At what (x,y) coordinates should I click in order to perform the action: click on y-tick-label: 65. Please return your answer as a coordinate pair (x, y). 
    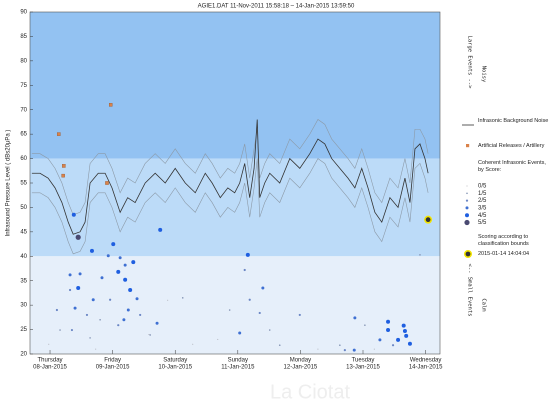
    Looking at the image, I should click on (23, 135).